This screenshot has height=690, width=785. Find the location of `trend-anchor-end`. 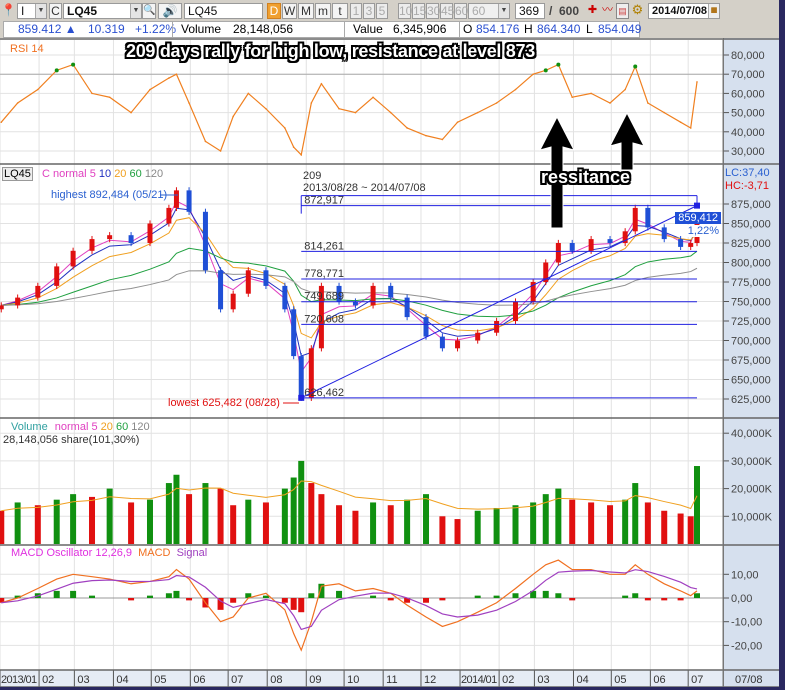

trend-anchor-end is located at coordinates (697, 205).